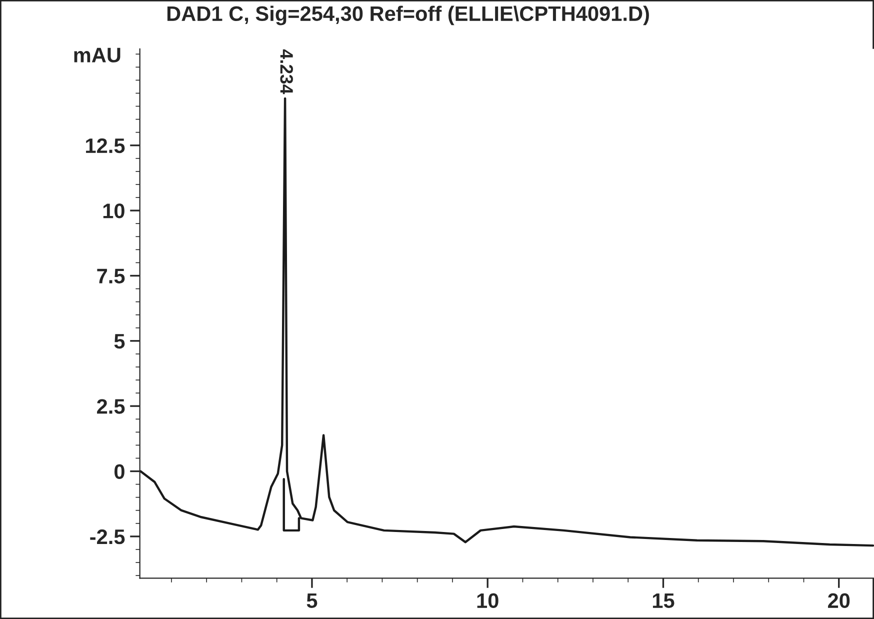  I want to click on x-tick-label: 15, so click(663, 600).